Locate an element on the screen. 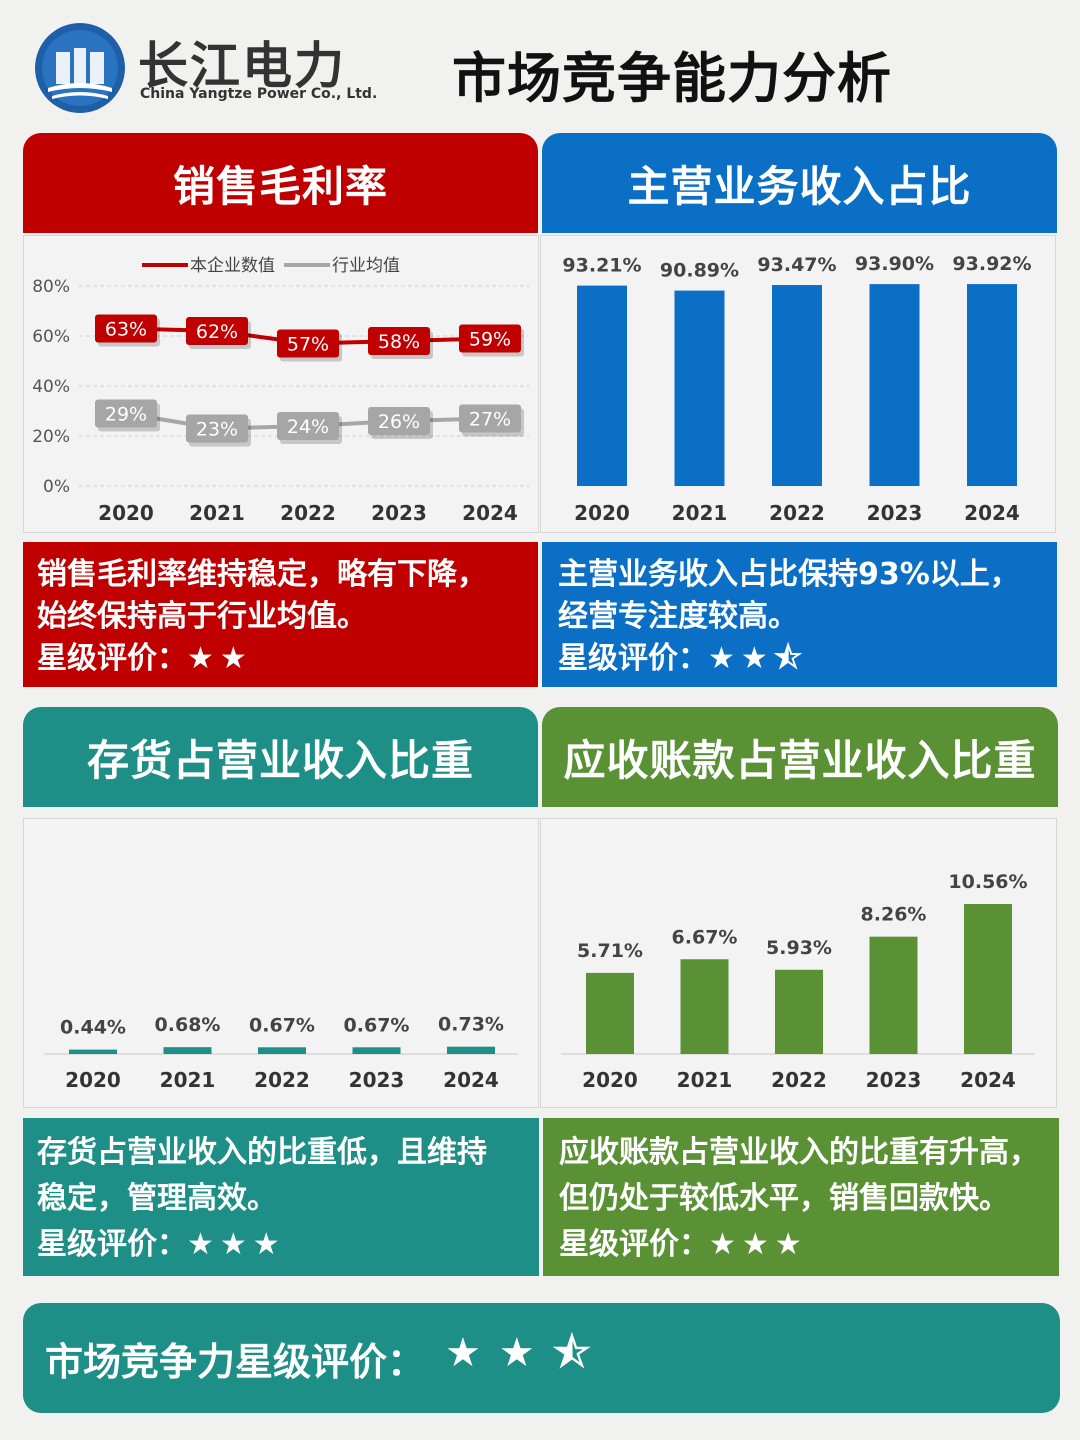 This screenshot has height=1440, width=1080. star-rating-icon: ★★⯪ is located at coordinates (758, 658).